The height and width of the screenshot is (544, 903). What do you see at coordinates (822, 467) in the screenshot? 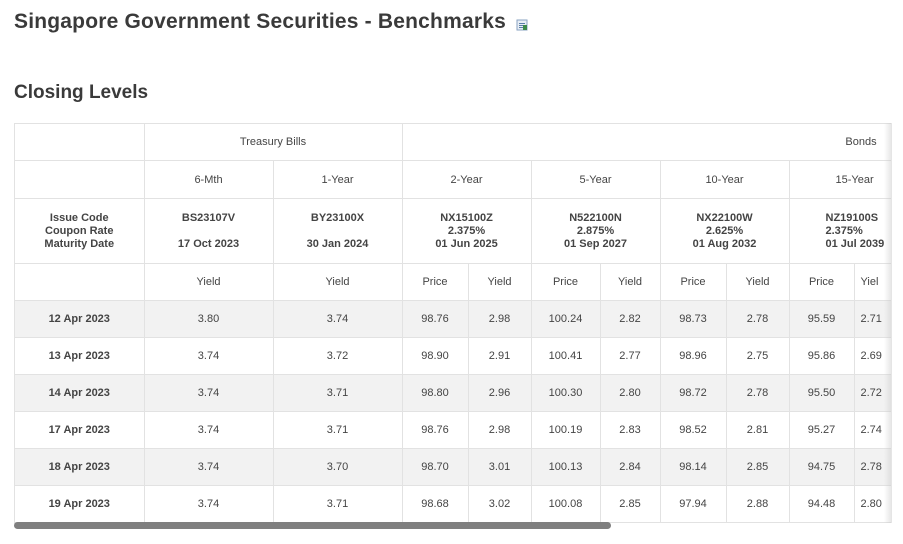
I see `value-cell: 94.75` at bounding box center [822, 467].